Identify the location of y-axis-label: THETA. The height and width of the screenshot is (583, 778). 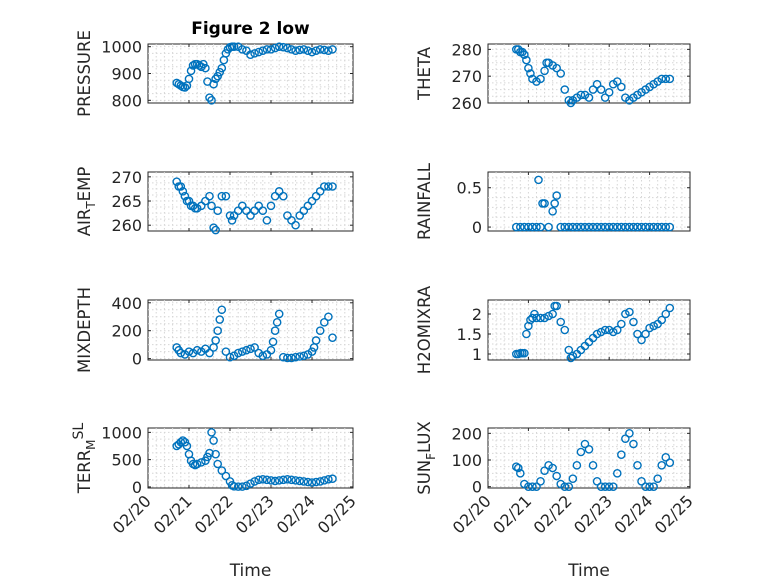
(424, 73).